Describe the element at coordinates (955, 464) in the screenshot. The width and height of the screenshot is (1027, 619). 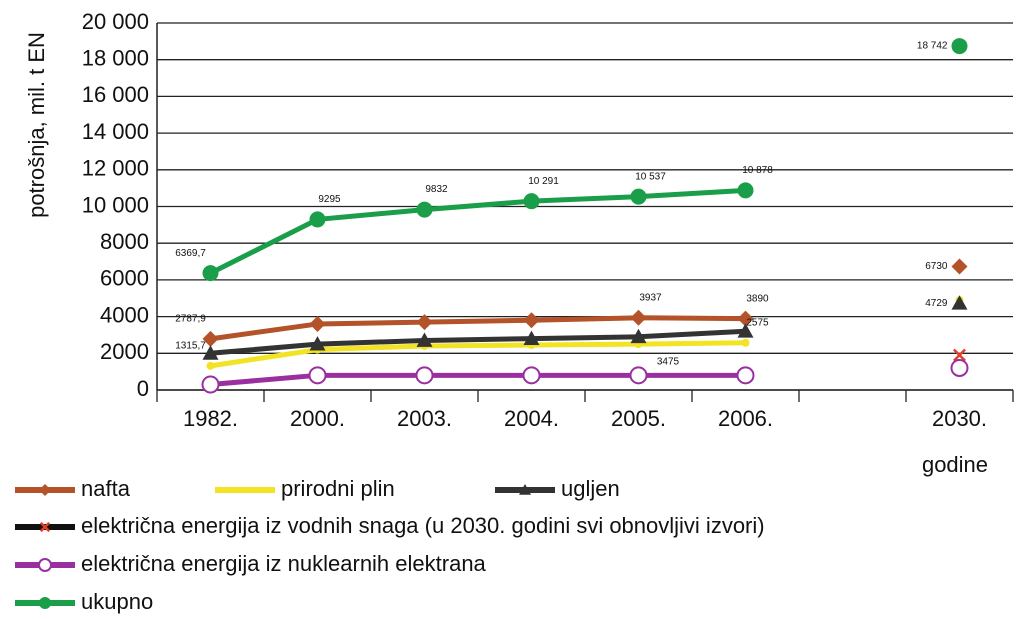
I see `x-axis-label: godine` at that location.